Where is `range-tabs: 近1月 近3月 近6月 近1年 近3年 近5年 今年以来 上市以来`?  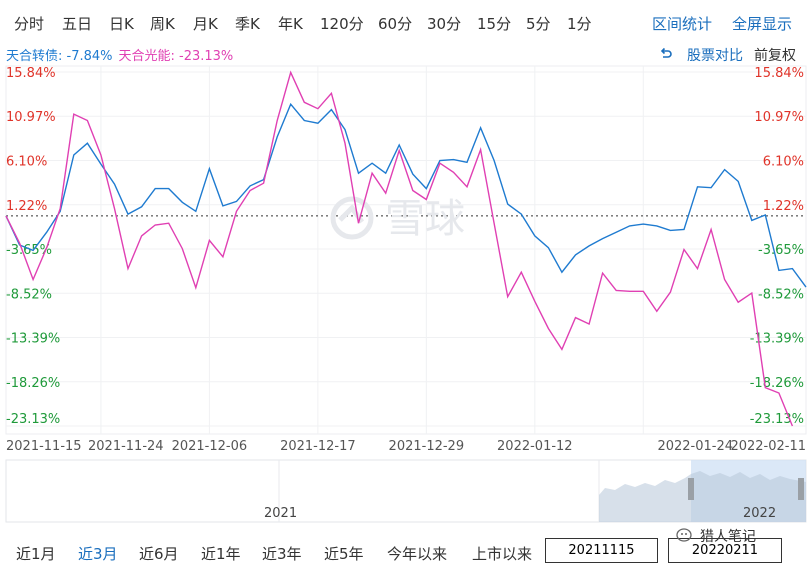
range-tabs: 近1月 近3月 近6月 近1年 近3年 近5年 今年以来 上市以来 is located at coordinates (404, 549).